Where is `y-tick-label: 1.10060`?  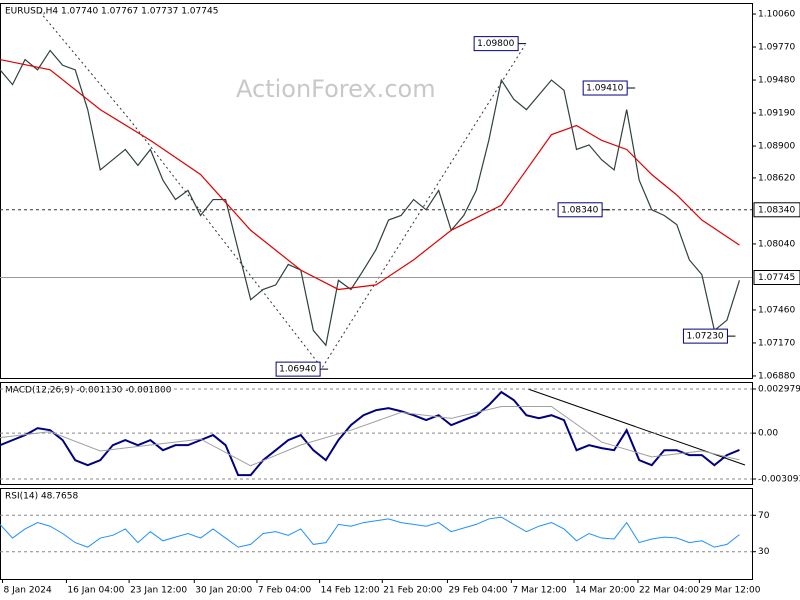 y-tick-label: 1.10060 is located at coordinates (776, 15).